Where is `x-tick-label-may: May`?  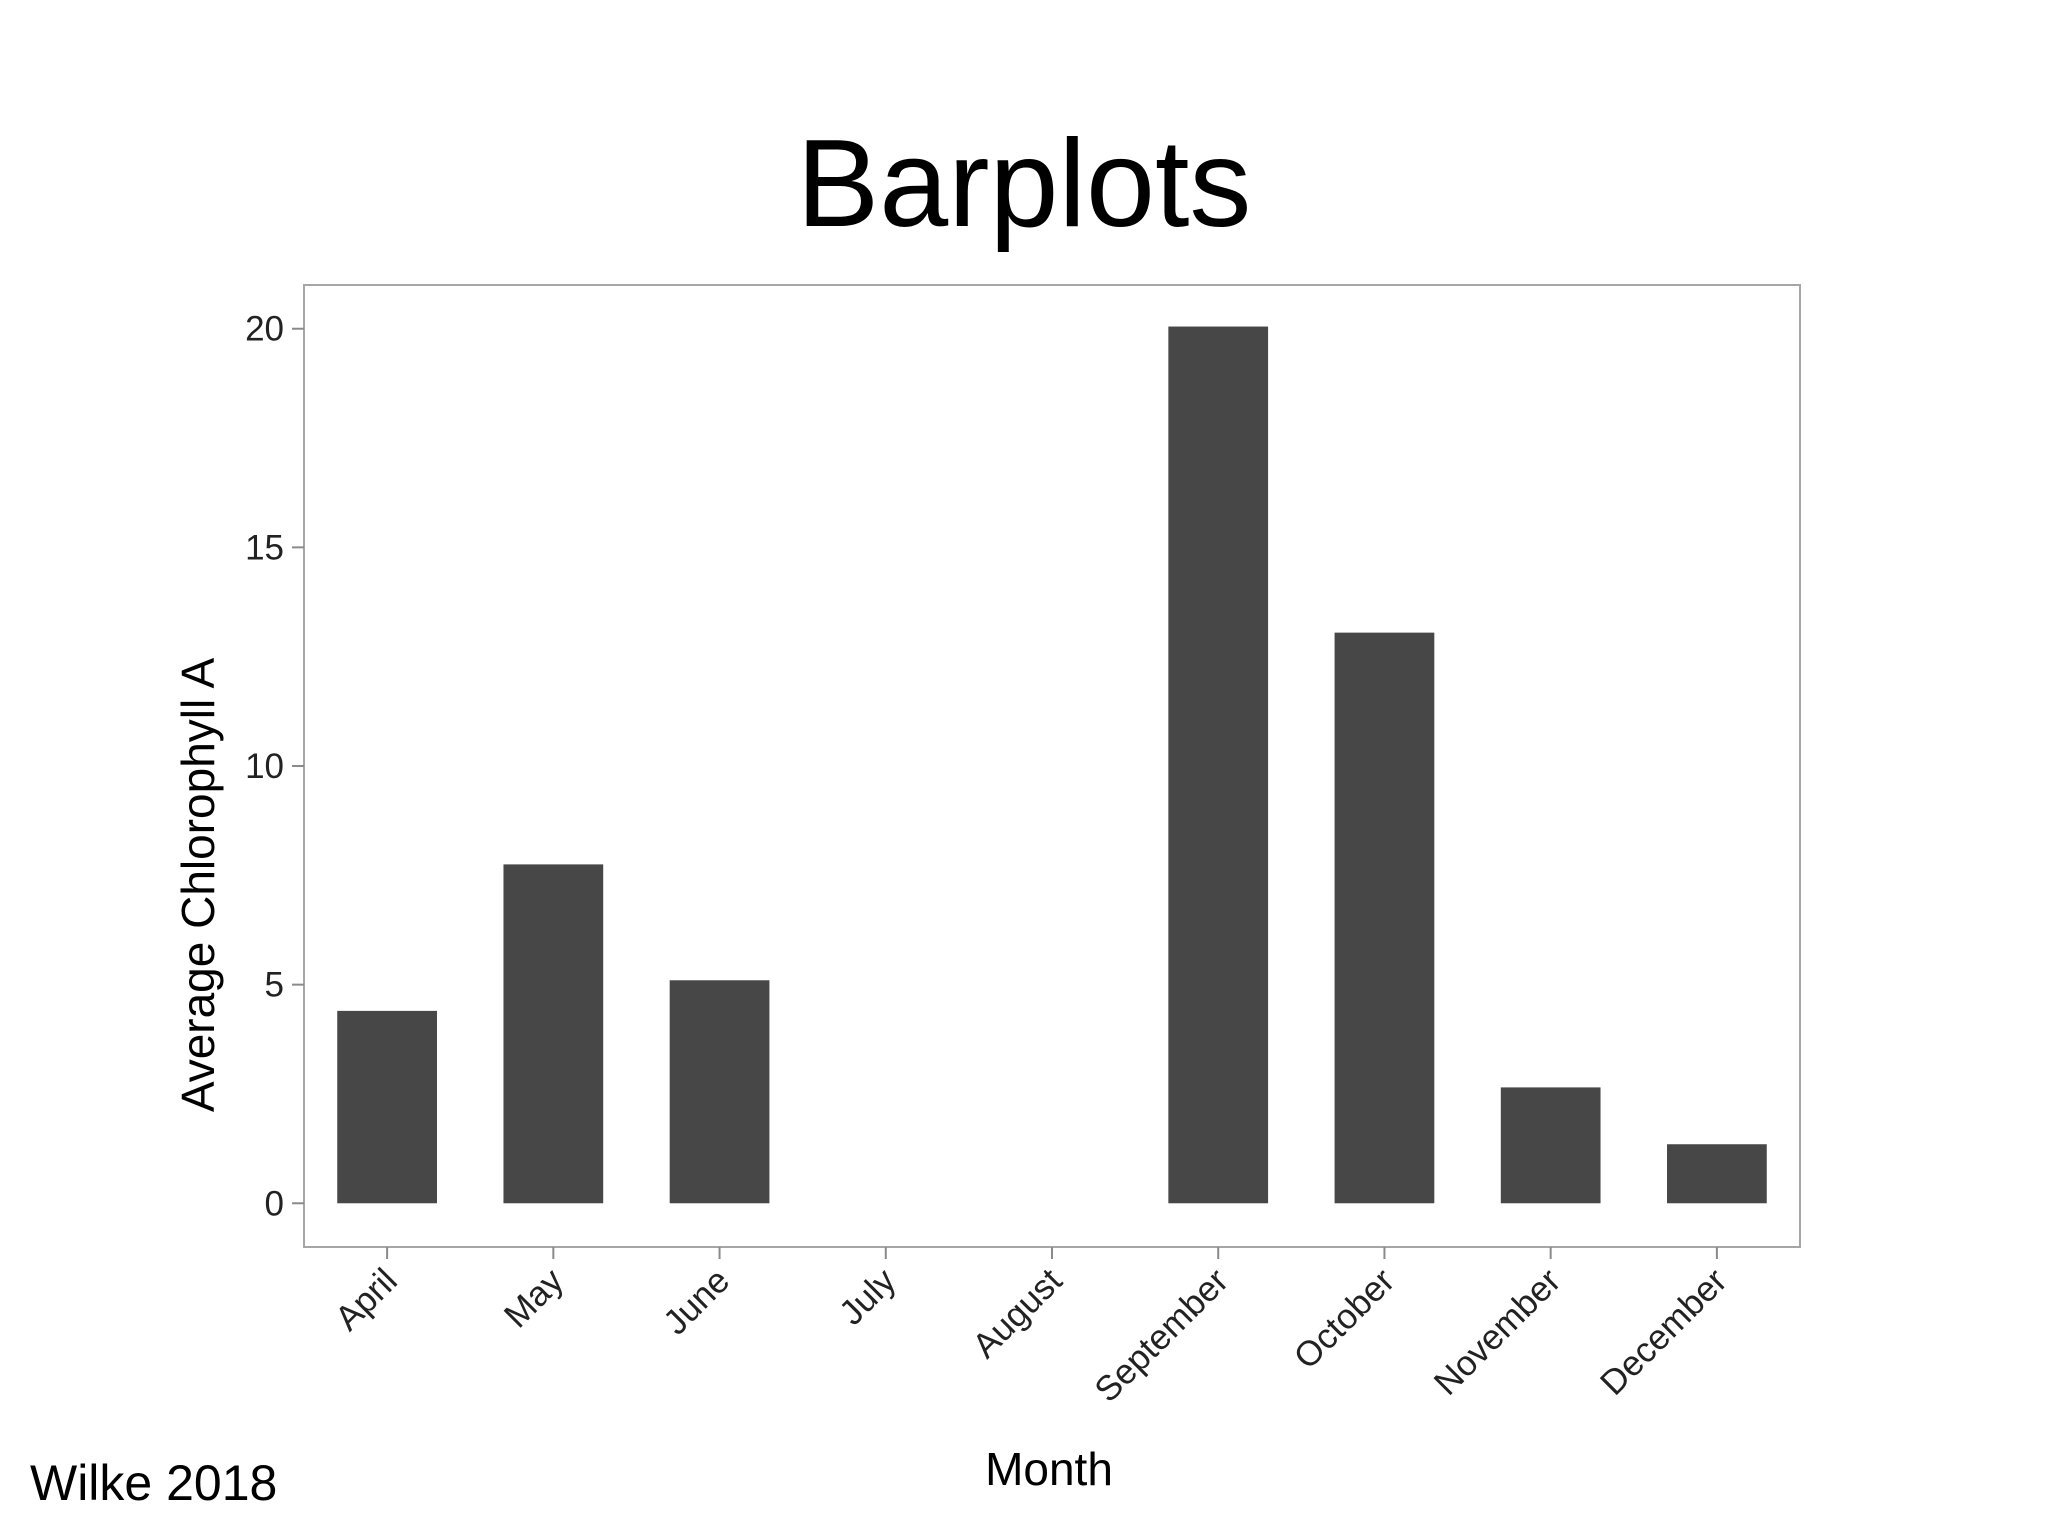 x-tick-label-may: May is located at coordinates (534, 1298).